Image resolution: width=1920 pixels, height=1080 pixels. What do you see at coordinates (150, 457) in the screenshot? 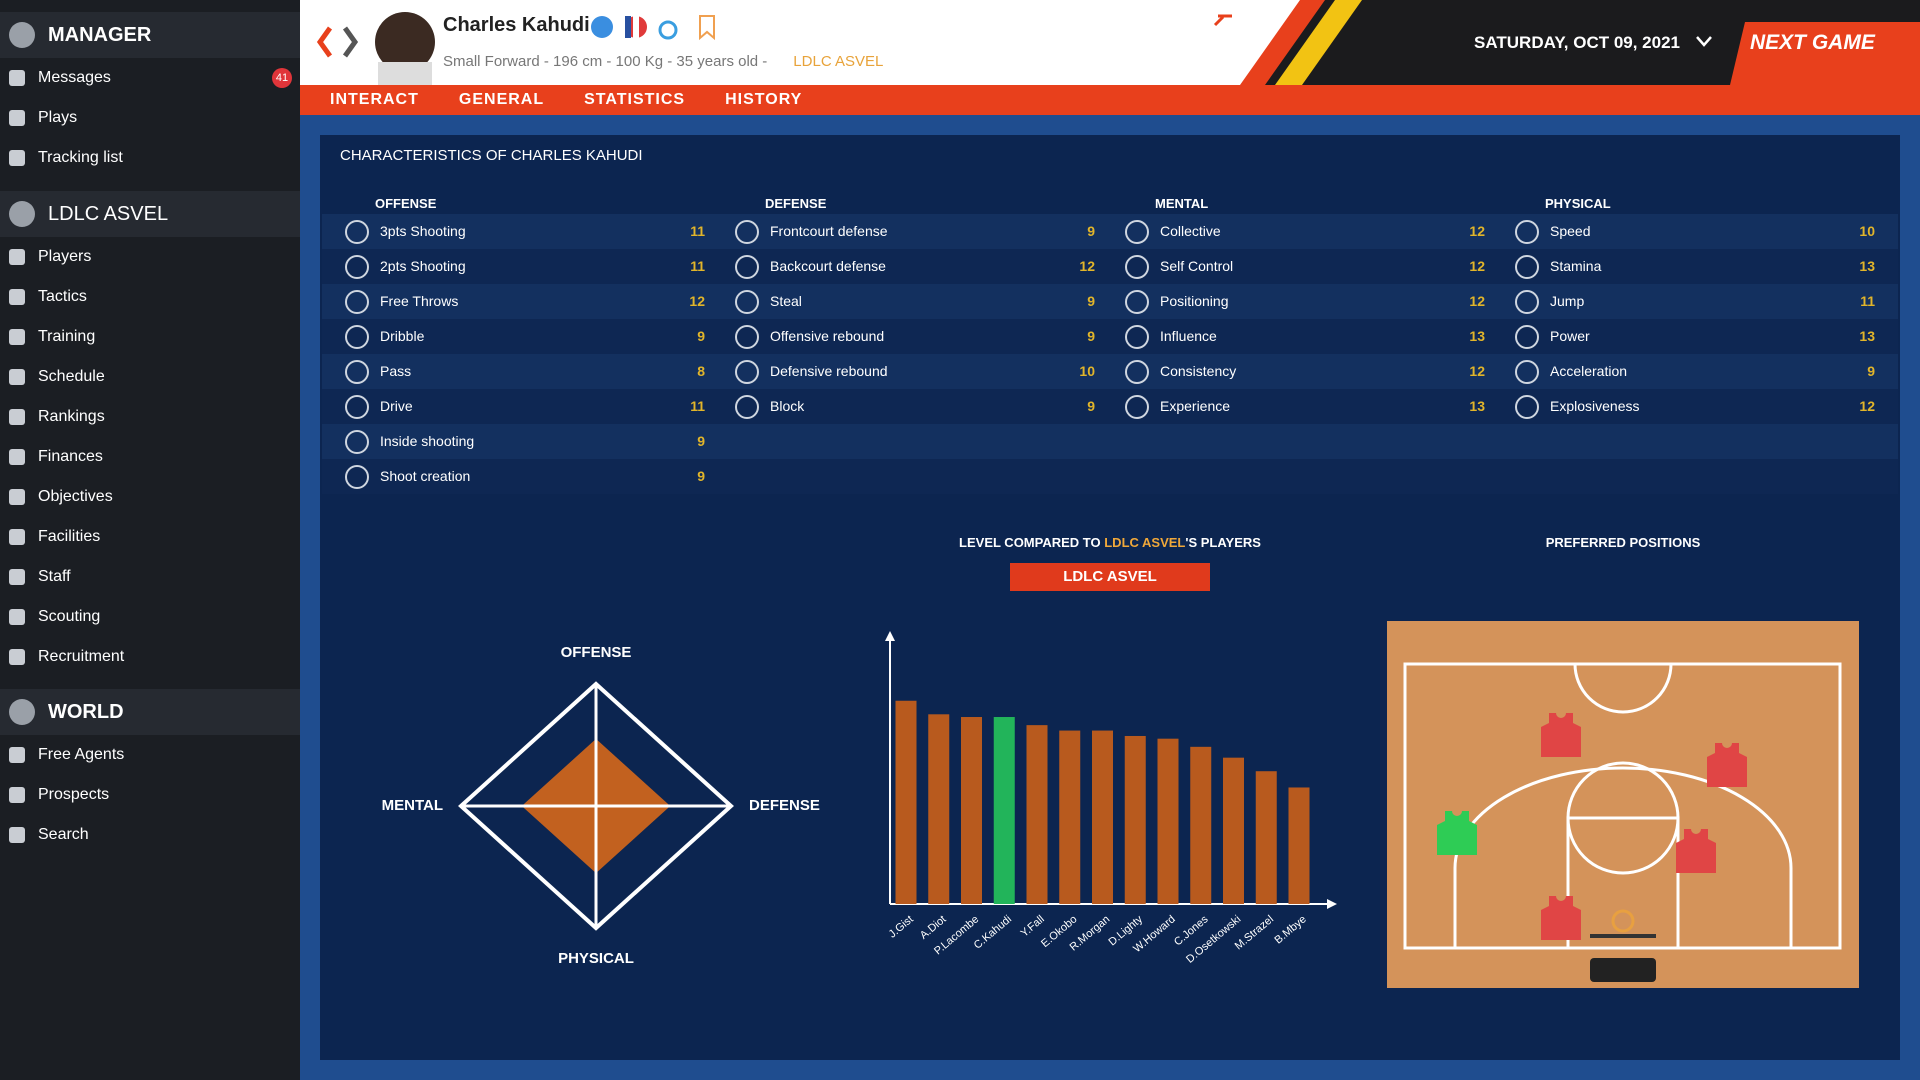
I see `menu-item: Finances` at bounding box center [150, 457].